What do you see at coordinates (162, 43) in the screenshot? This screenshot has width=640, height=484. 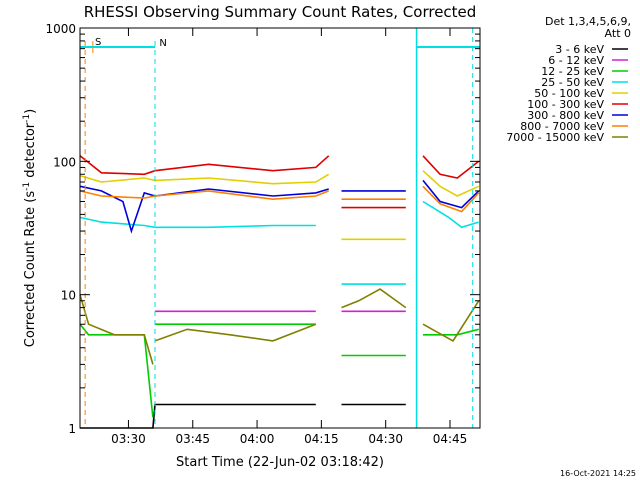 I see `night-flag-label: N` at bounding box center [162, 43].